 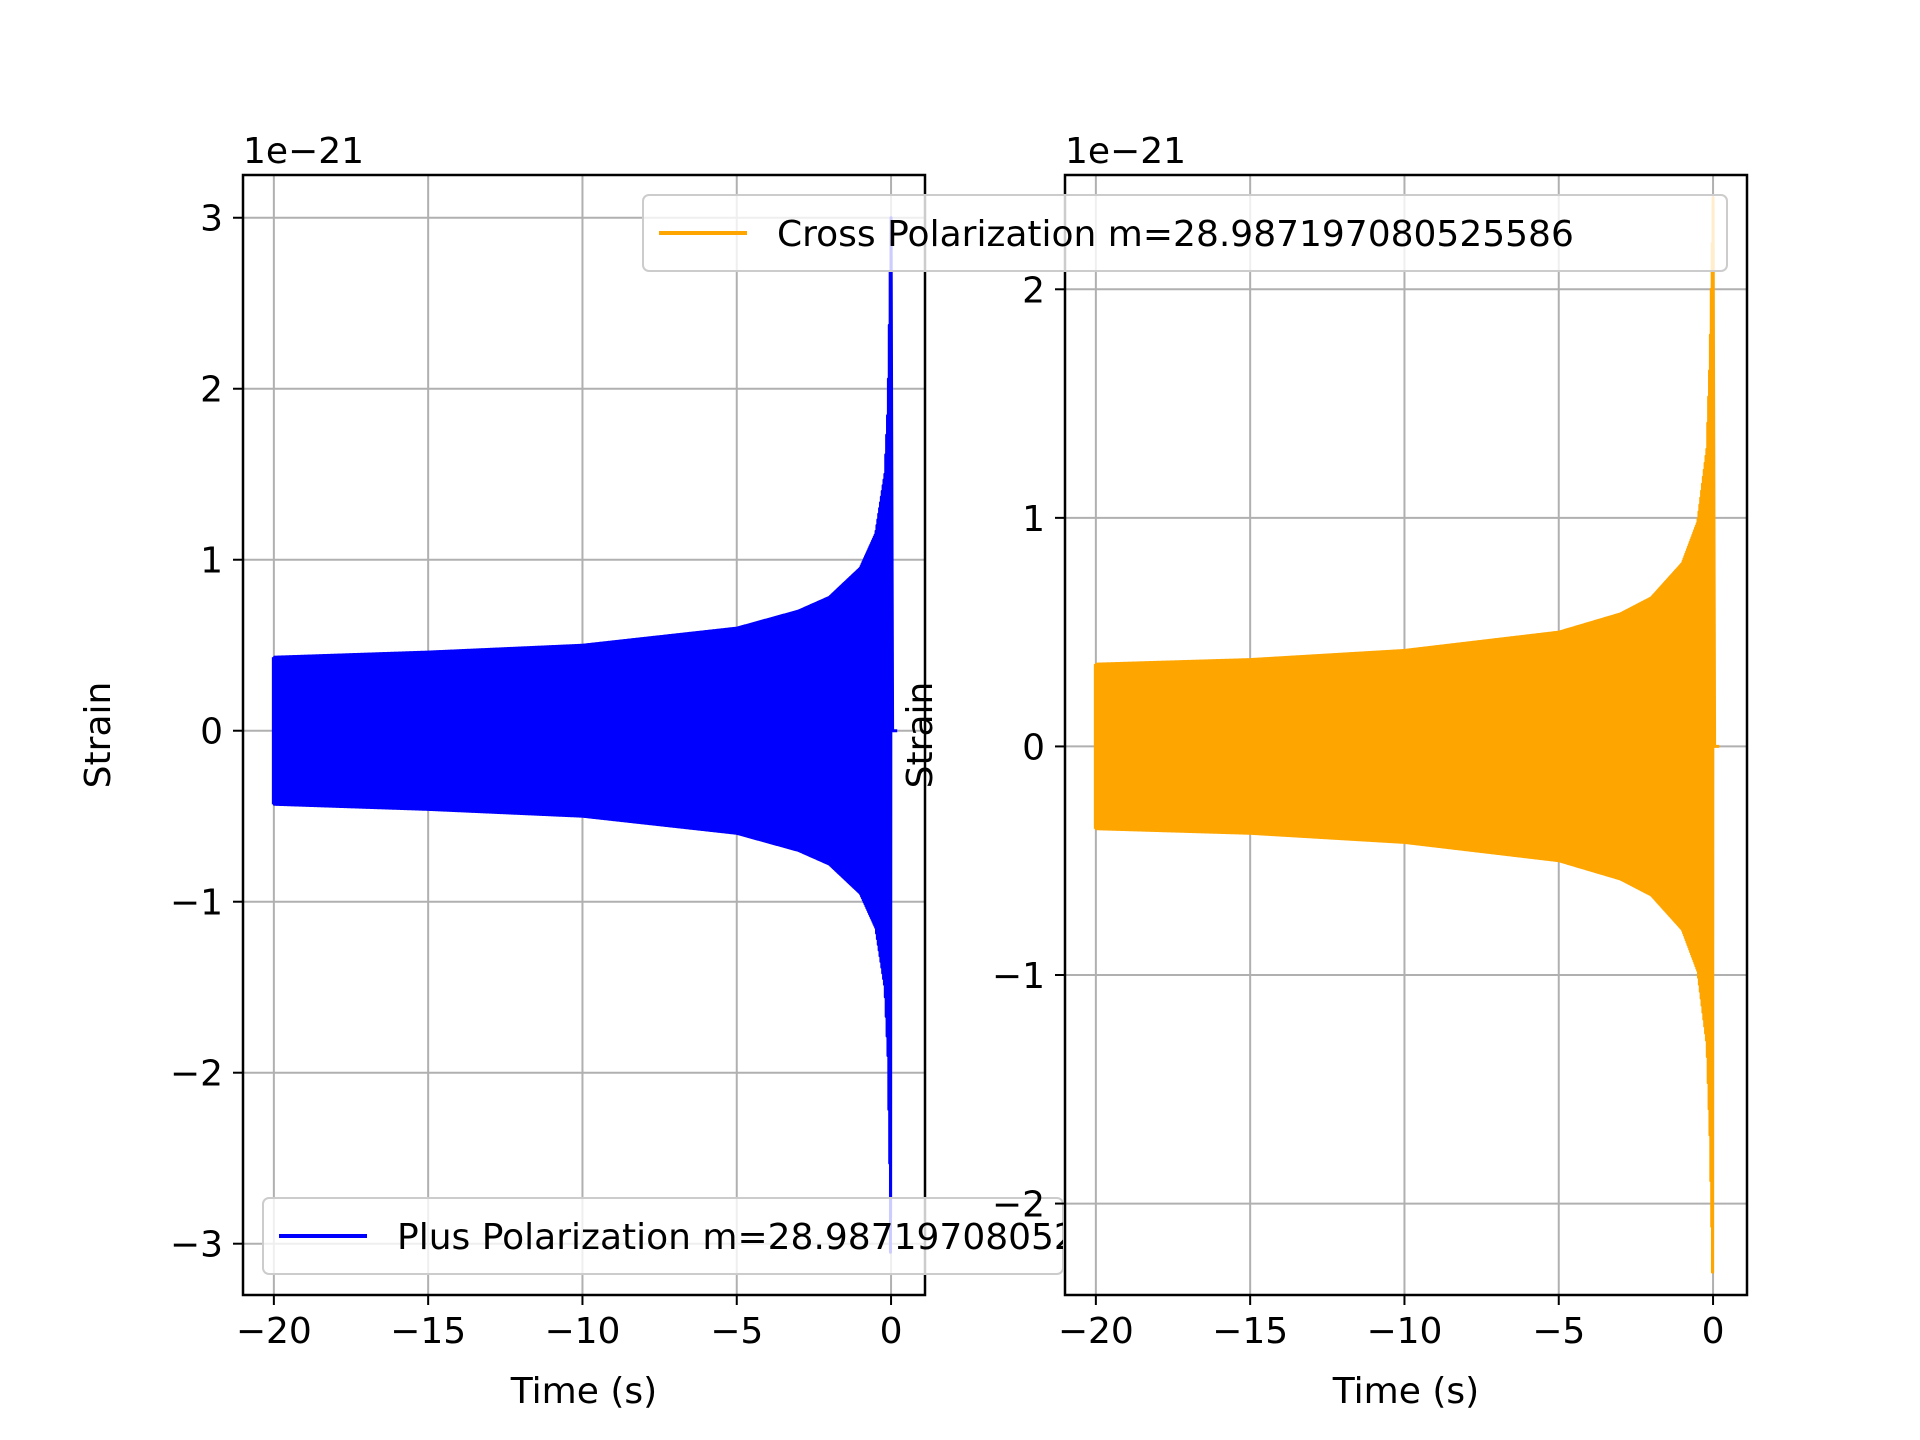 I want to click on y-tick-label: −3, so click(x=196, y=1245).